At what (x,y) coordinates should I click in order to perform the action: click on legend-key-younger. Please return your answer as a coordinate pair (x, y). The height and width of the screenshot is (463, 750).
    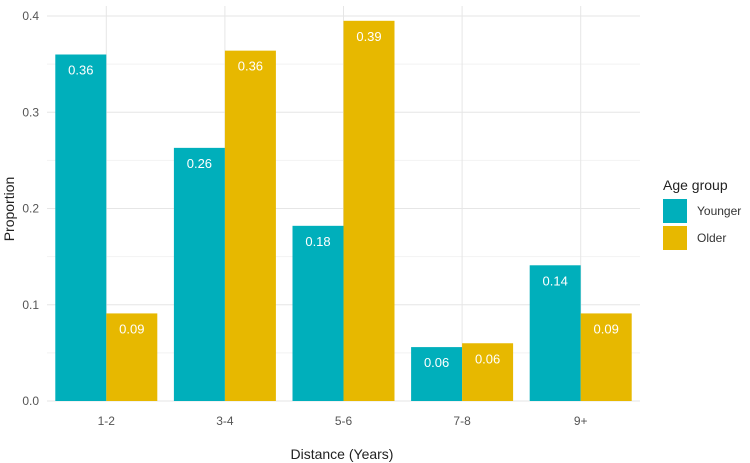
    Looking at the image, I should click on (675, 211).